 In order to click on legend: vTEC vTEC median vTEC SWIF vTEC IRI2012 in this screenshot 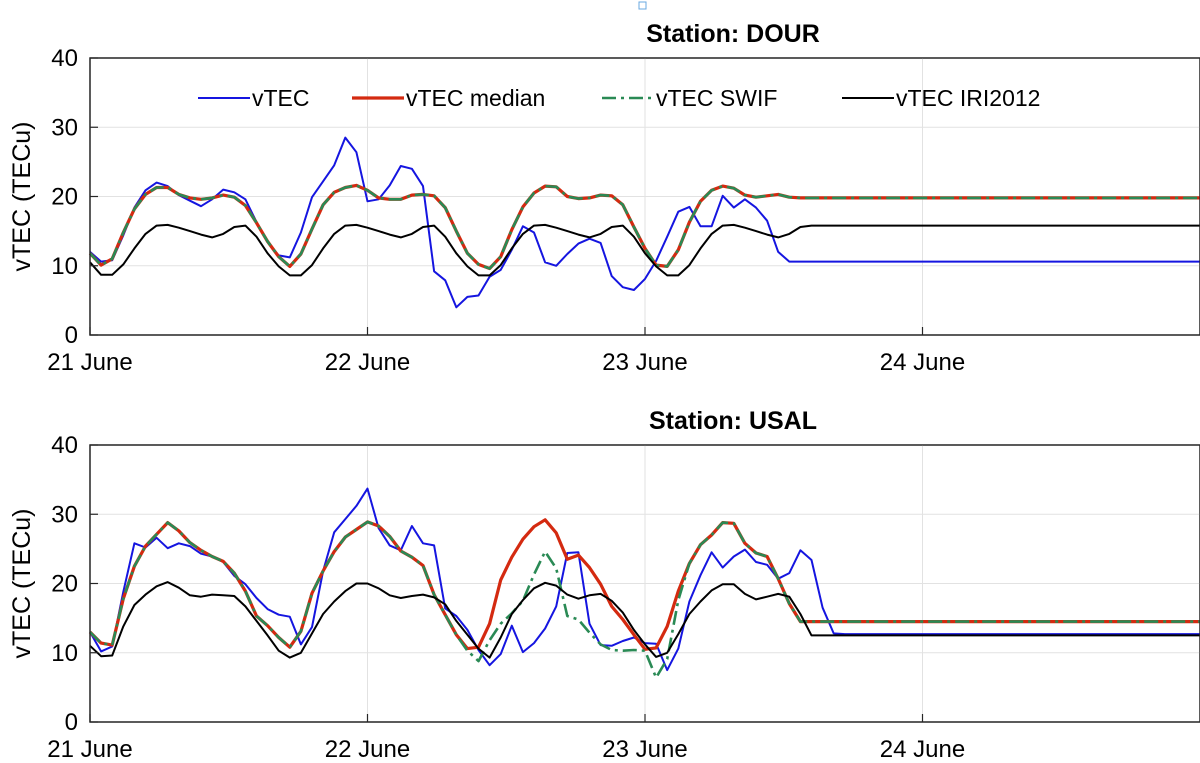, I will do `click(619, 98)`.